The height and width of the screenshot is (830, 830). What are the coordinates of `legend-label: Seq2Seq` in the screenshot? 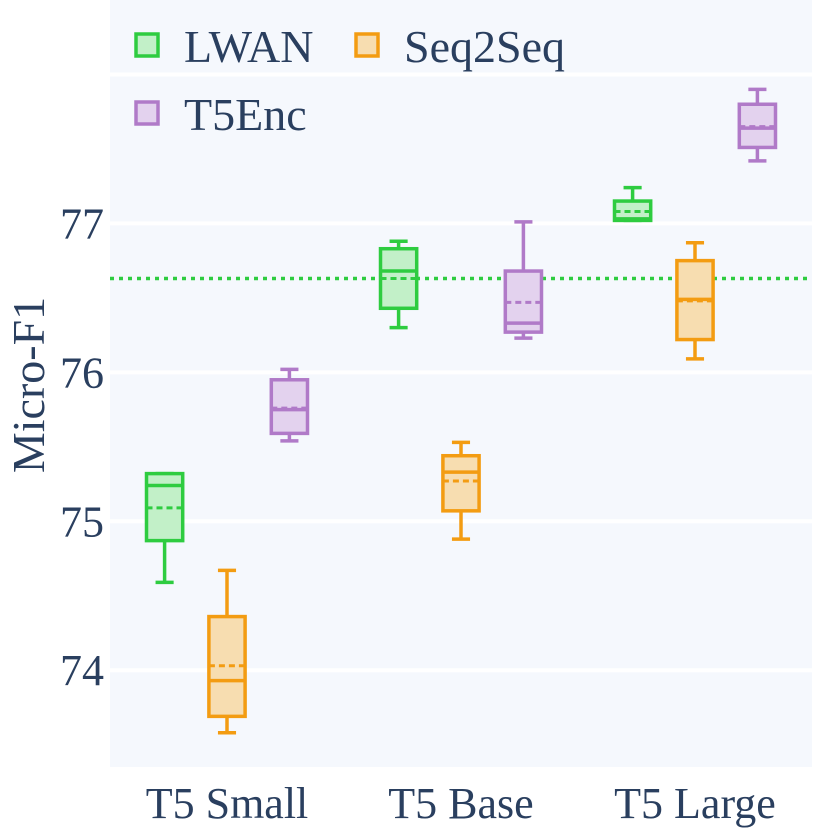 It's located at (484, 46).